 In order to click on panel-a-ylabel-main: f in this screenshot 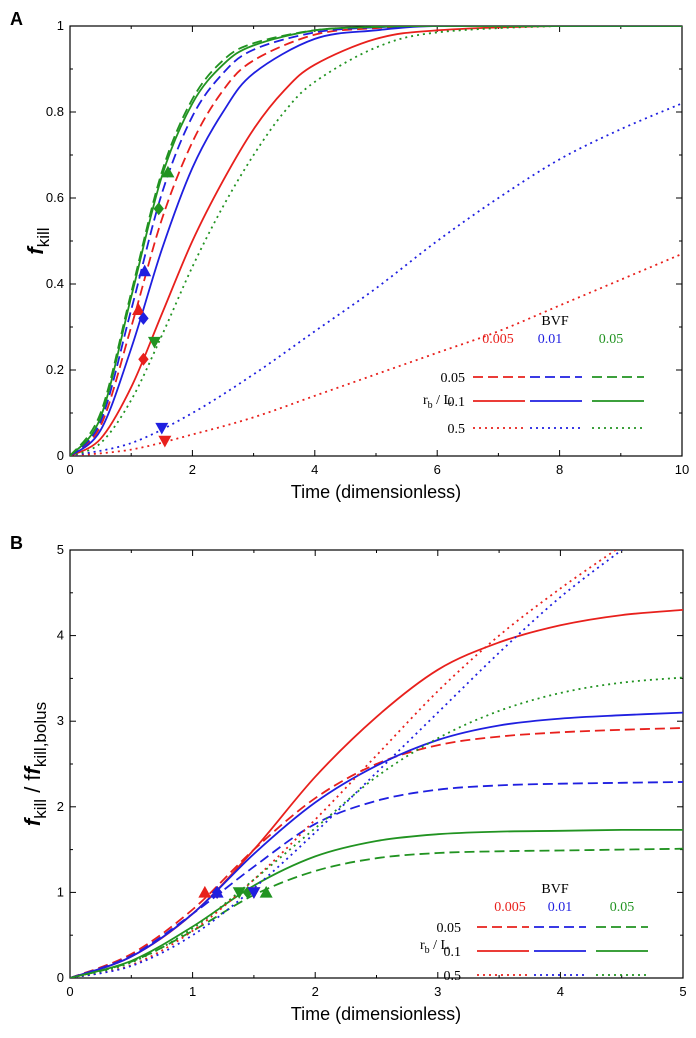, I will do `click(35, 250)`.